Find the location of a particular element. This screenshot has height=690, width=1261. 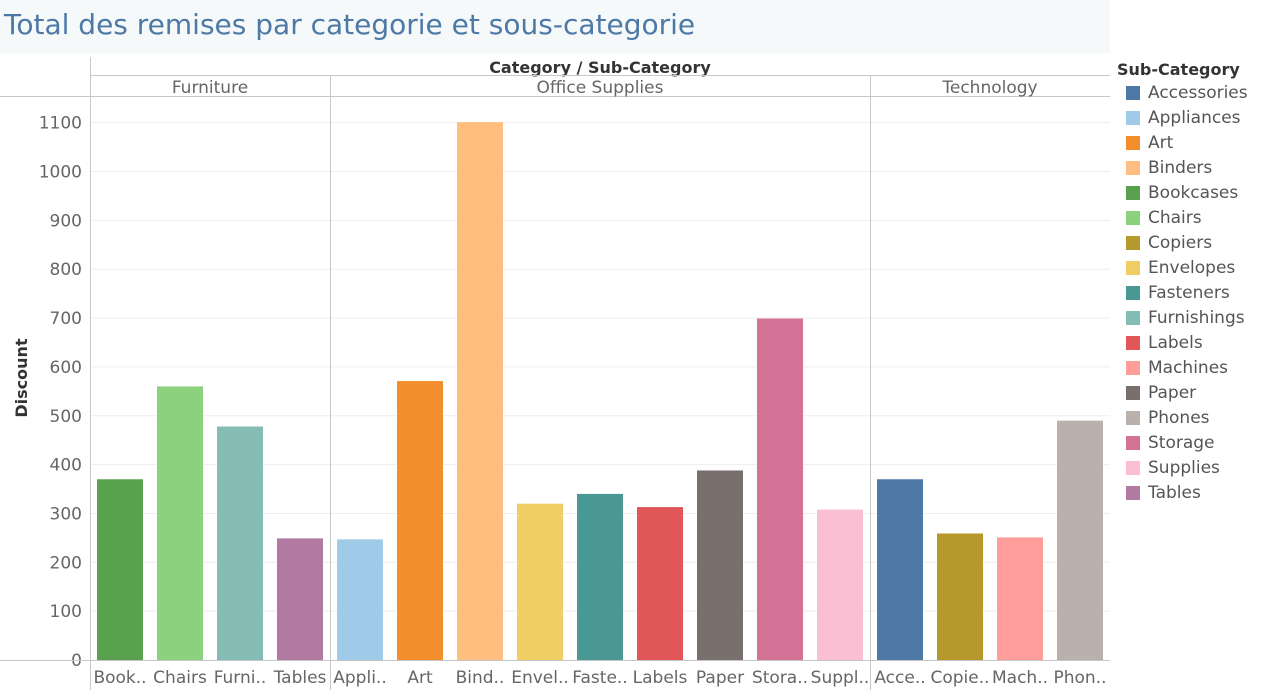

x-tick-label: Faste.. is located at coordinates (599, 678).